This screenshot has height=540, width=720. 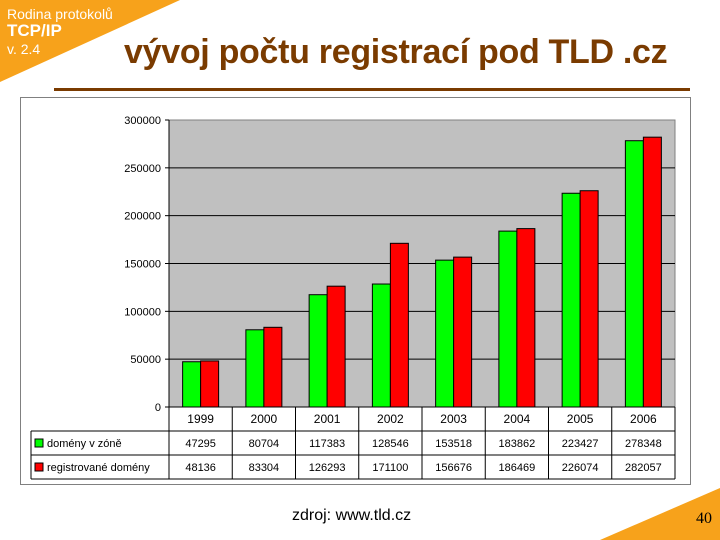 What do you see at coordinates (34, 30) in the screenshot?
I see `protocol-name: TCP/IP` at bounding box center [34, 30].